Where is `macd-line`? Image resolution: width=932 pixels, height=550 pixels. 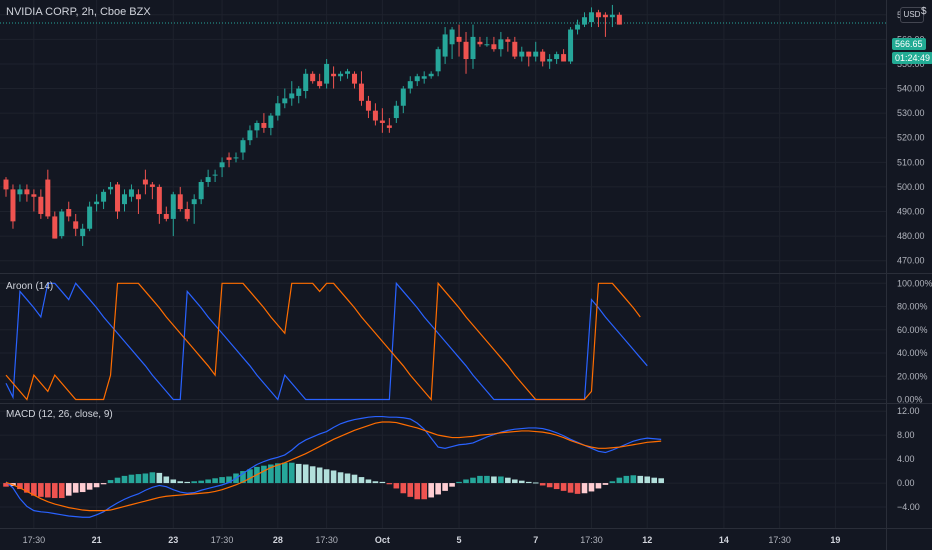 macd-line is located at coordinates (333, 466).